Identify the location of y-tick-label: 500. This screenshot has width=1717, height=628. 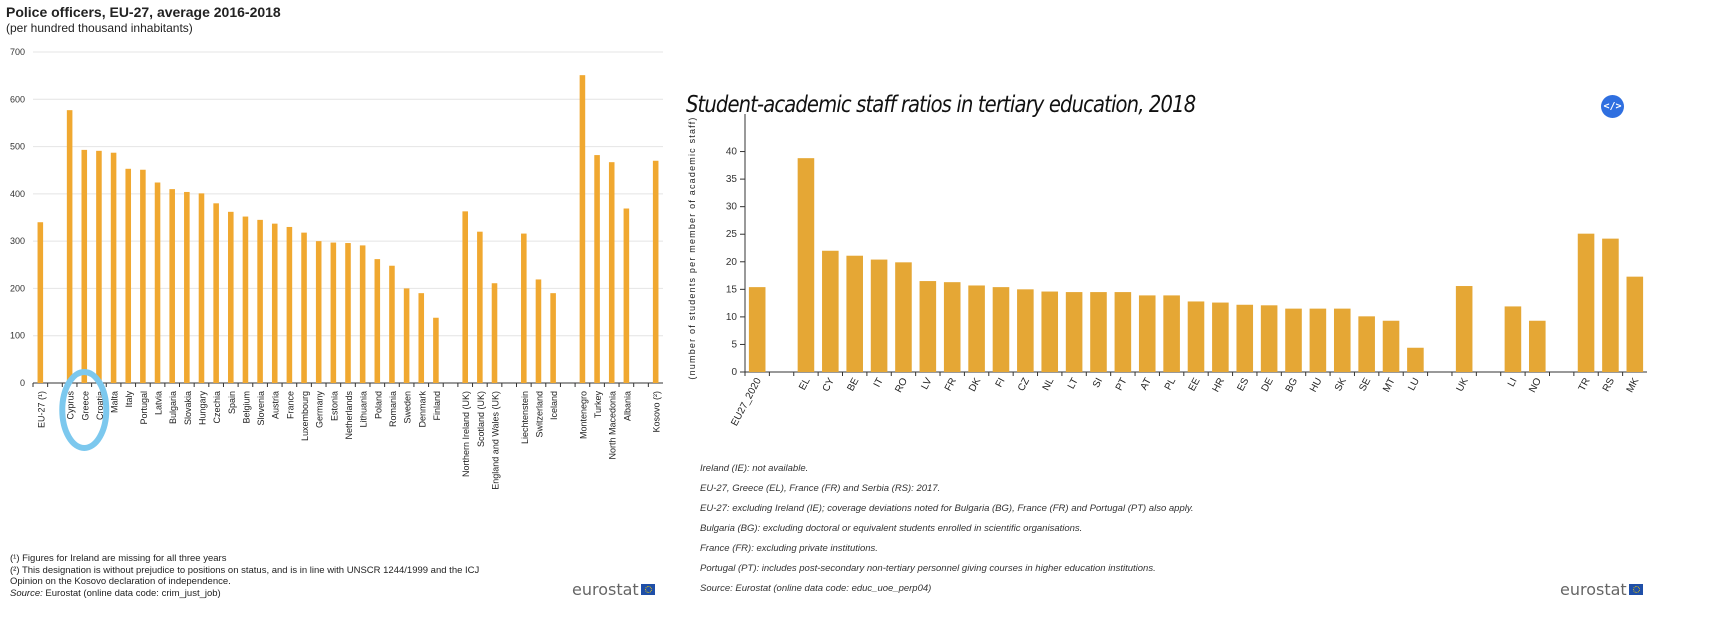
(17, 147).